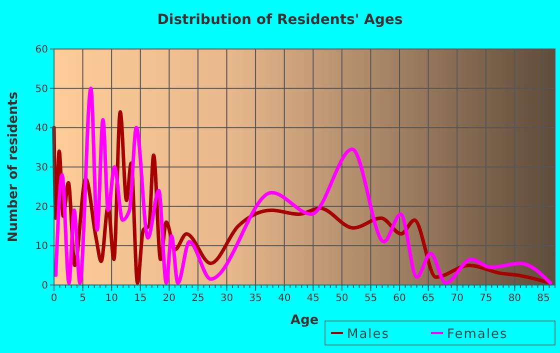 This screenshot has height=353, width=560. What do you see at coordinates (45, 286) in the screenshot?
I see `y-tick-label: 0` at bounding box center [45, 286].